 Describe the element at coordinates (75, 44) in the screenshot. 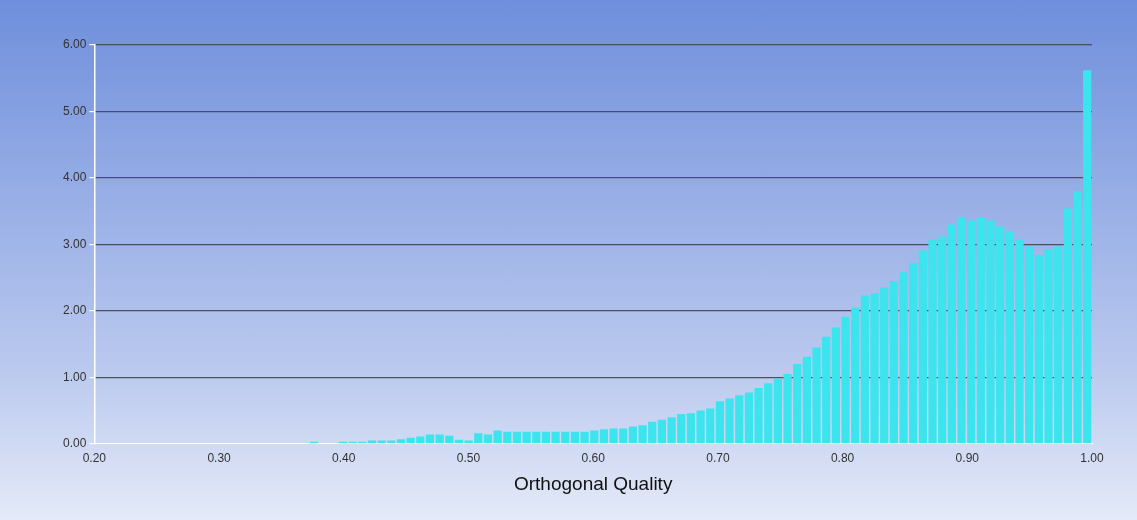

I see `y-tick-label: 6.00` at that location.